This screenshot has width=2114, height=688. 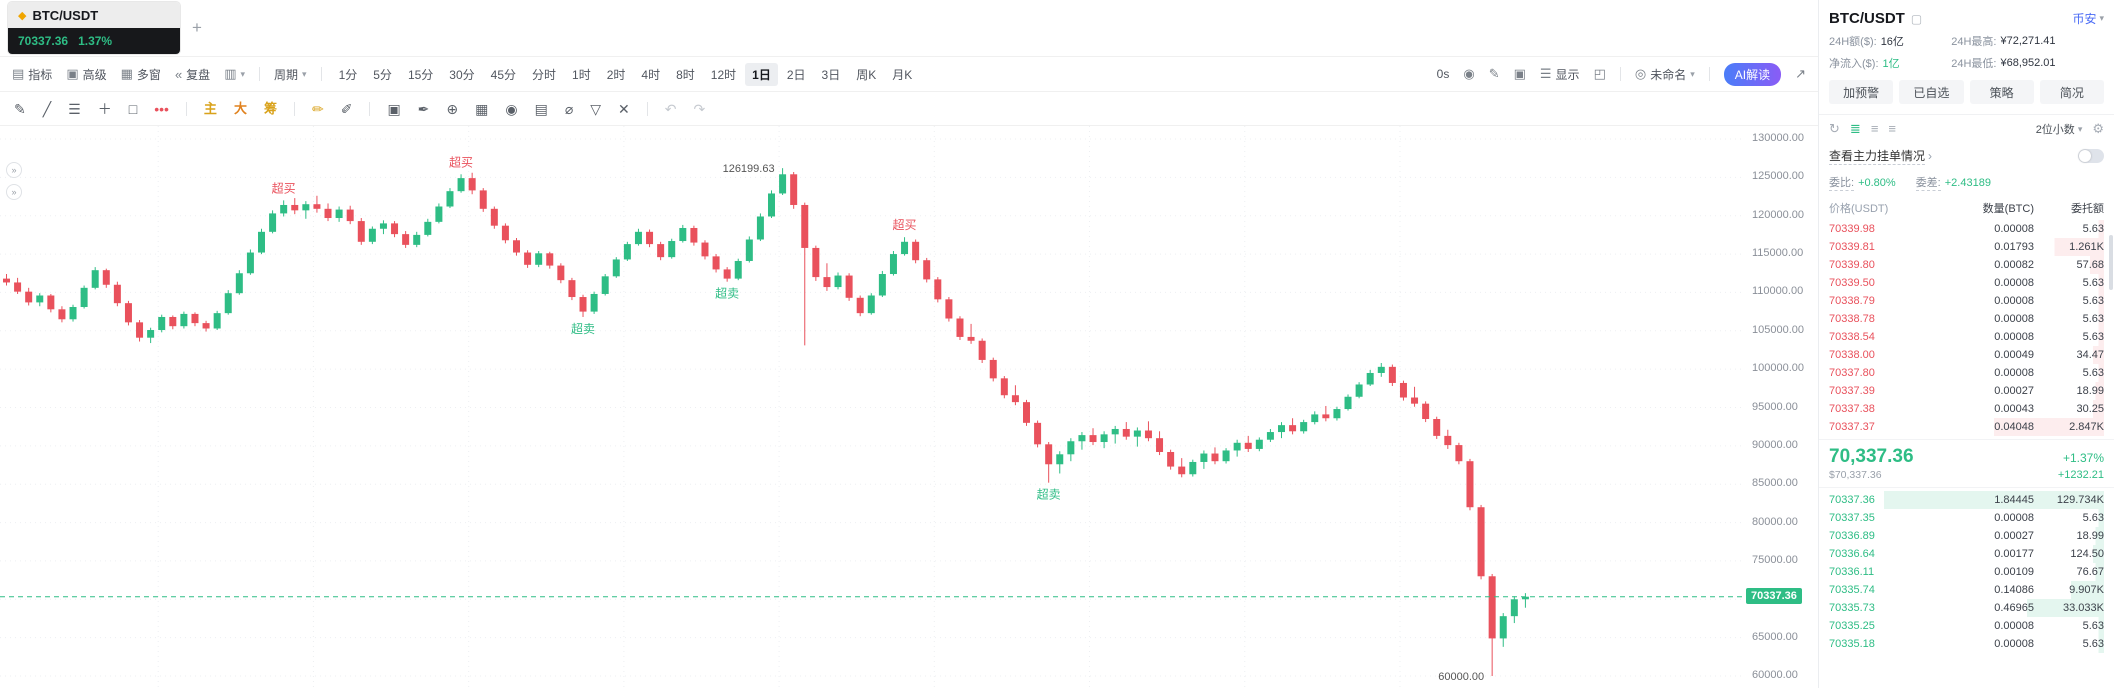 I want to click on timeframe-button: 8时, so click(x=685, y=74).